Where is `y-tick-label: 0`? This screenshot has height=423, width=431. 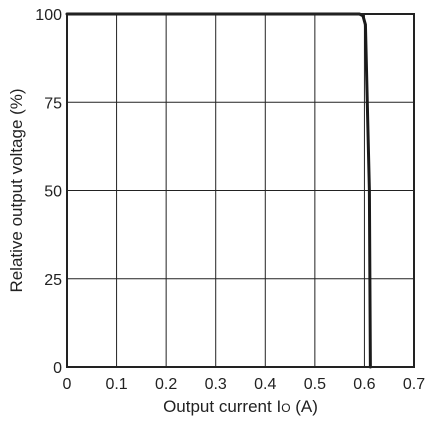 y-tick-label: 0 is located at coordinates (57, 368).